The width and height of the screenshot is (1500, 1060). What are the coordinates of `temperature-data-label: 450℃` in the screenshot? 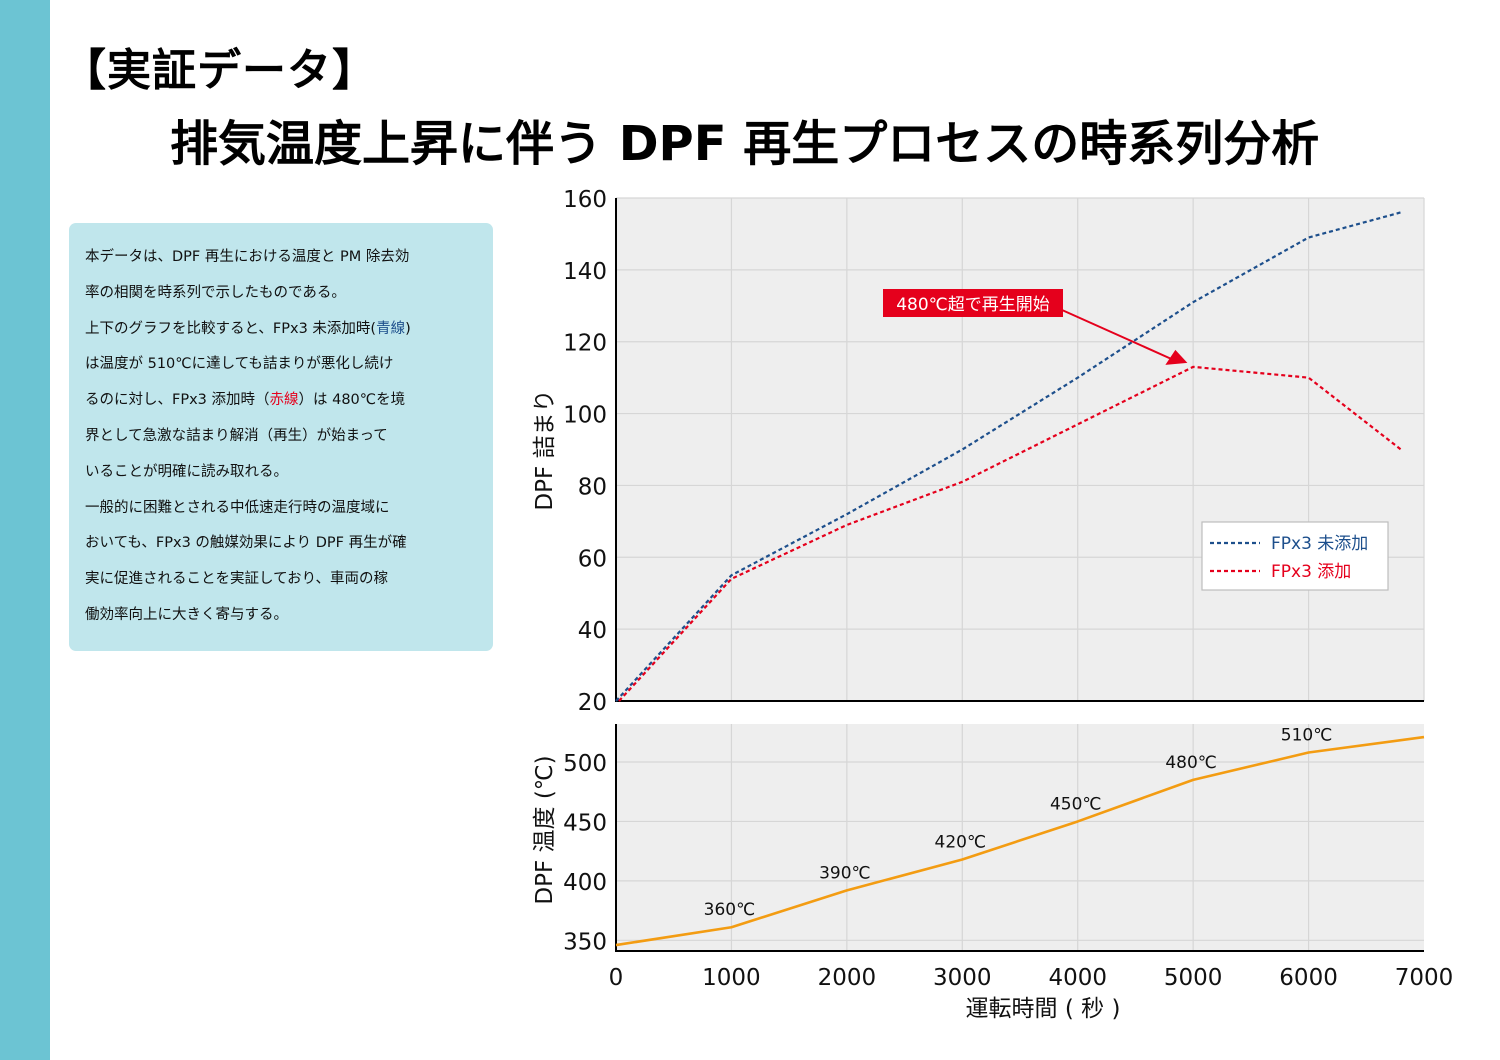 It's located at (1076, 804).